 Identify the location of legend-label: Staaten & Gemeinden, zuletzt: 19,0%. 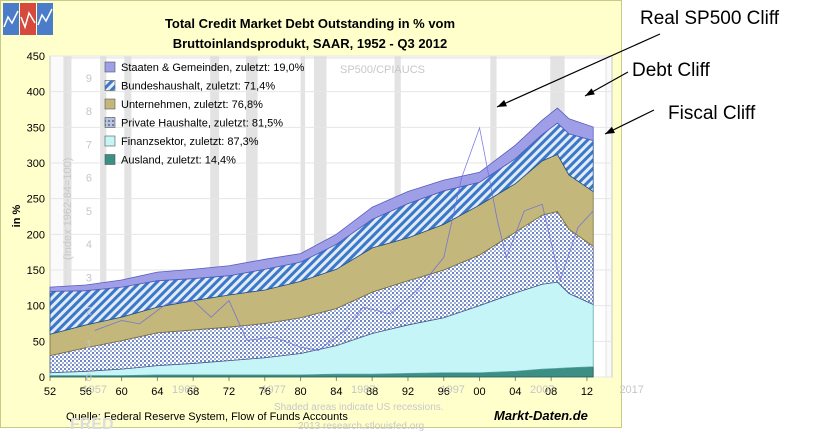
(213, 68).